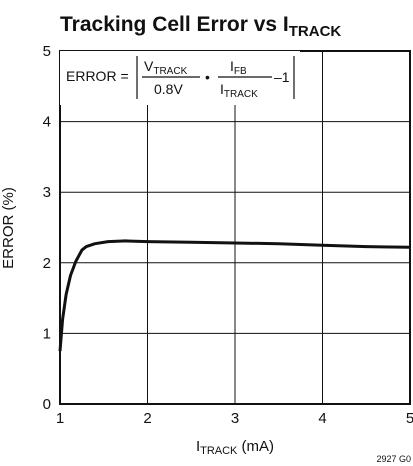 The width and height of the screenshot is (413, 466). I want to click on formula-tail: –1, so click(282, 77).